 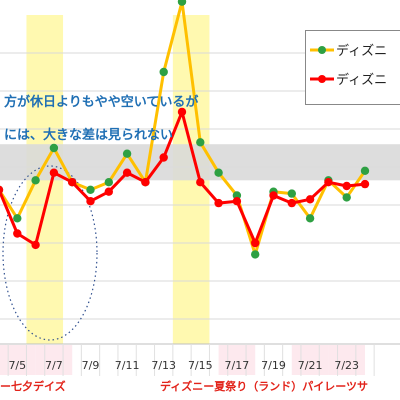 I want to click on x-tick-label: 7/7, so click(x=54, y=365).